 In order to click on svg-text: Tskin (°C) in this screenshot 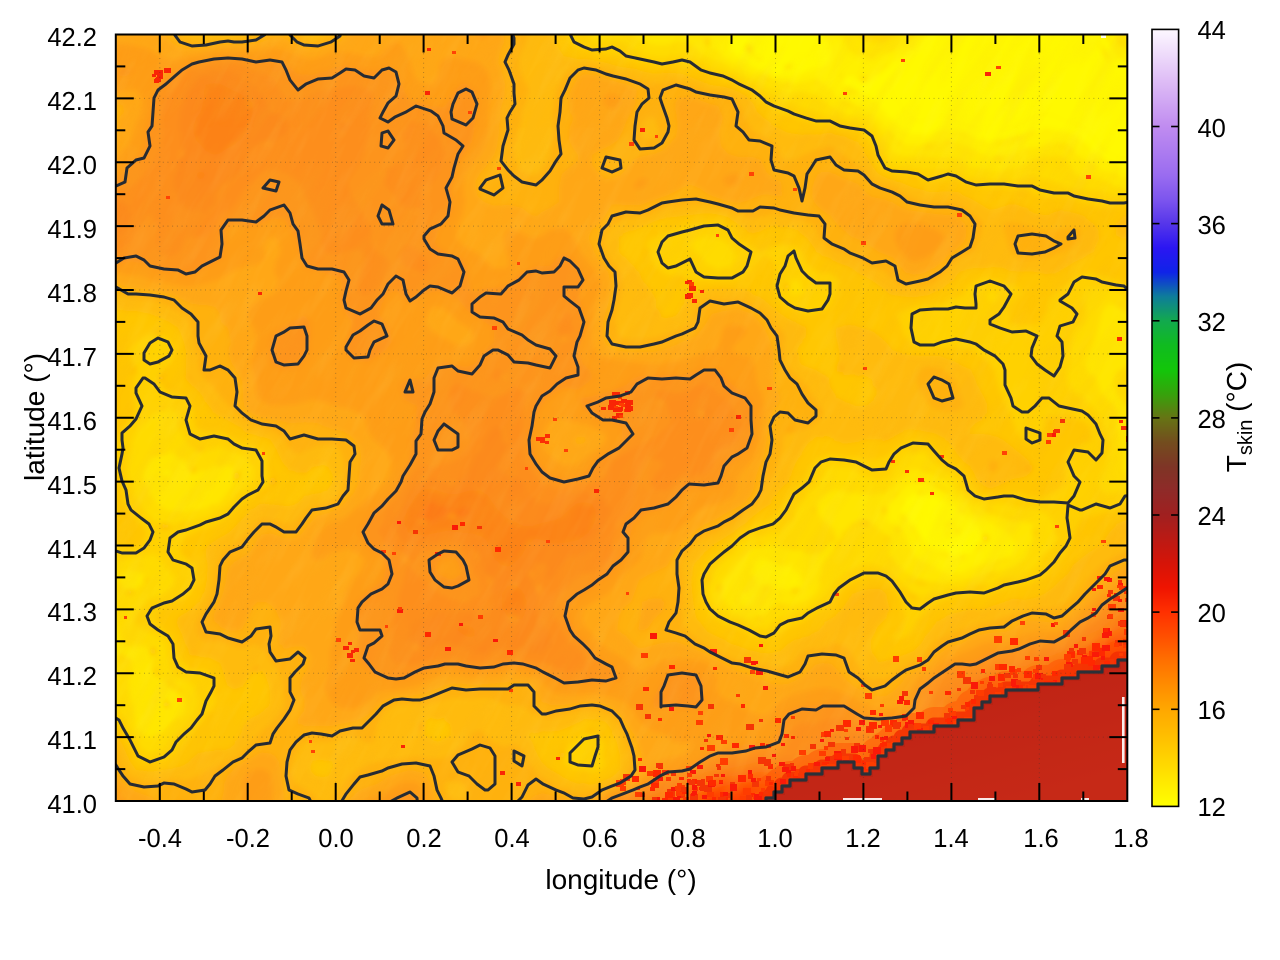, I will do `click(1239, 417)`.